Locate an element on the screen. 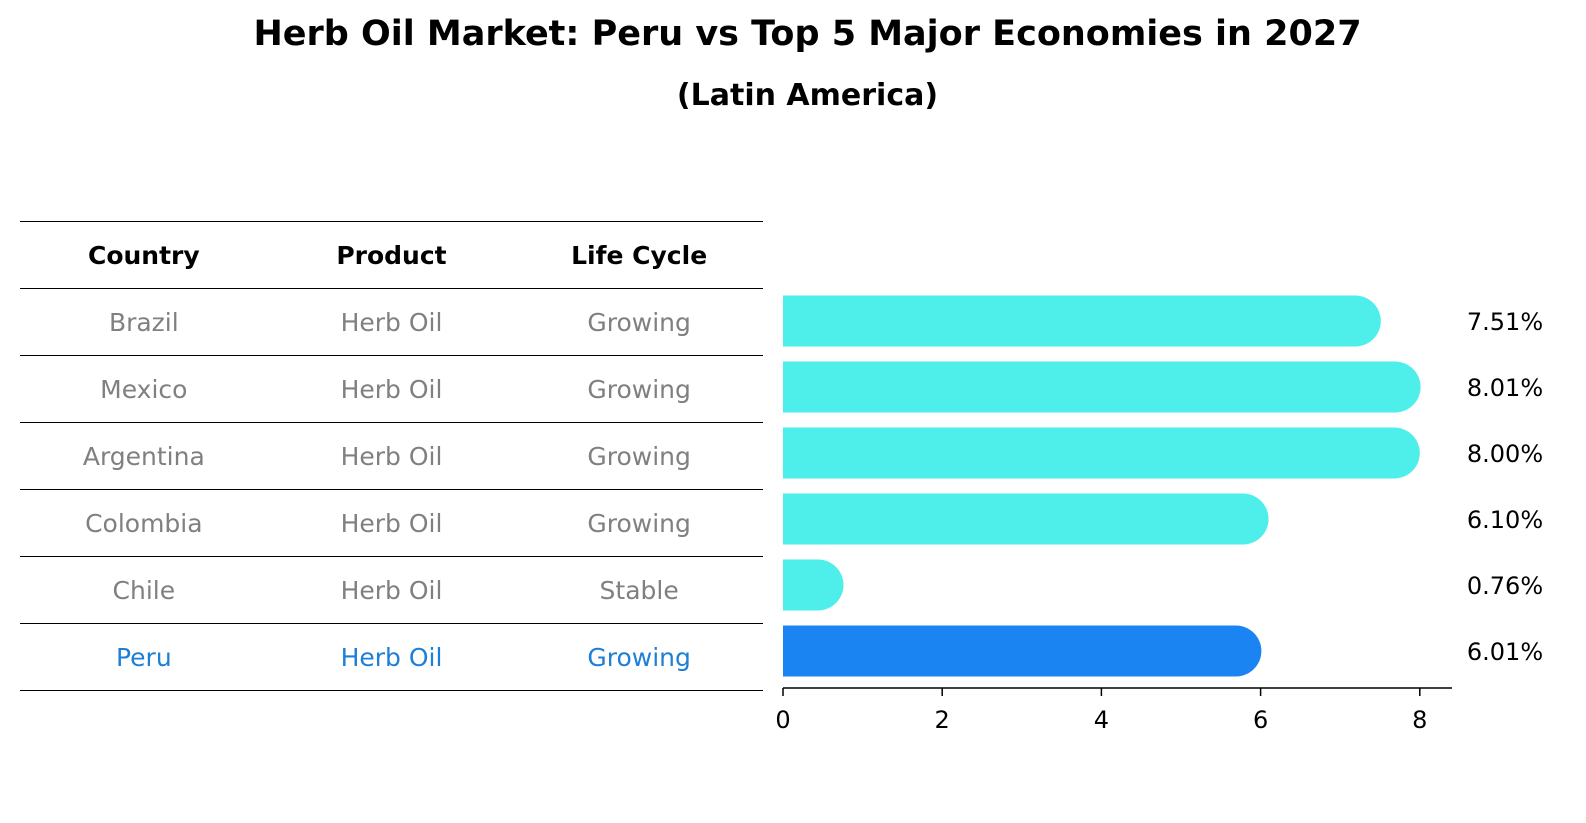 The width and height of the screenshot is (1586, 823). cell-country: Peru is located at coordinates (143, 657).